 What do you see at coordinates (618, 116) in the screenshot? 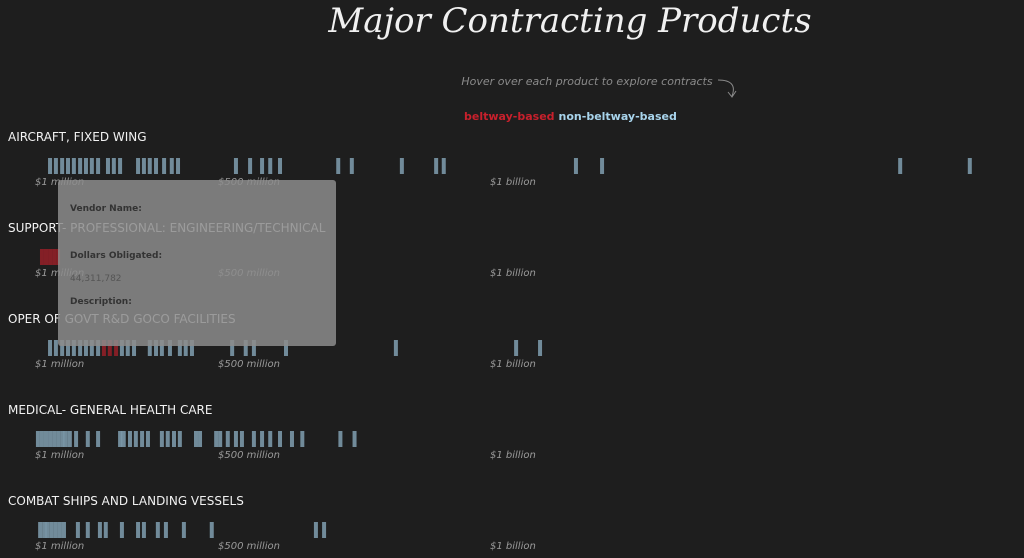
I see `legend-item: non-beltway-based` at bounding box center [618, 116].